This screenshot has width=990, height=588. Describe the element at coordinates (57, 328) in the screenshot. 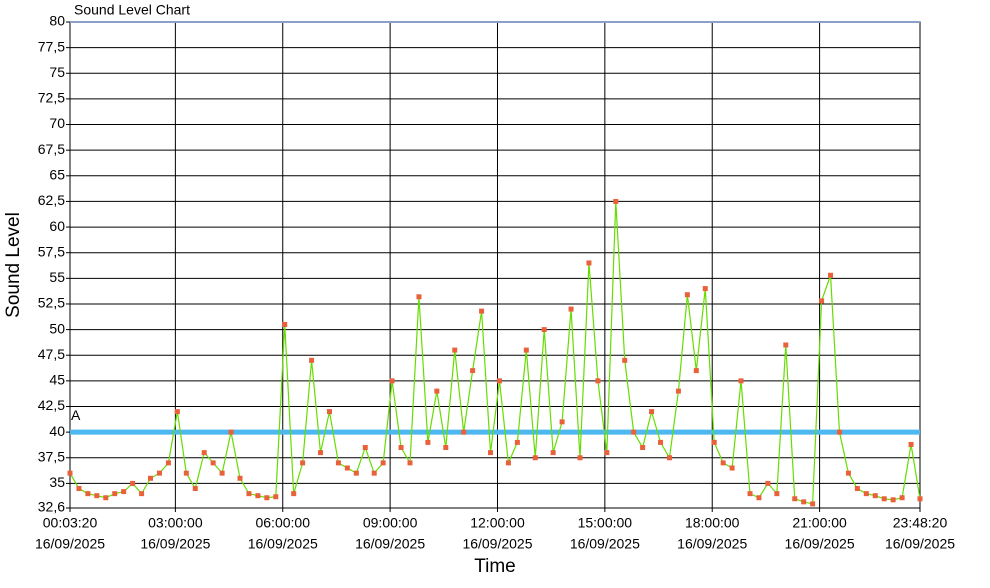

I see `y-tick-label: 50` at that location.